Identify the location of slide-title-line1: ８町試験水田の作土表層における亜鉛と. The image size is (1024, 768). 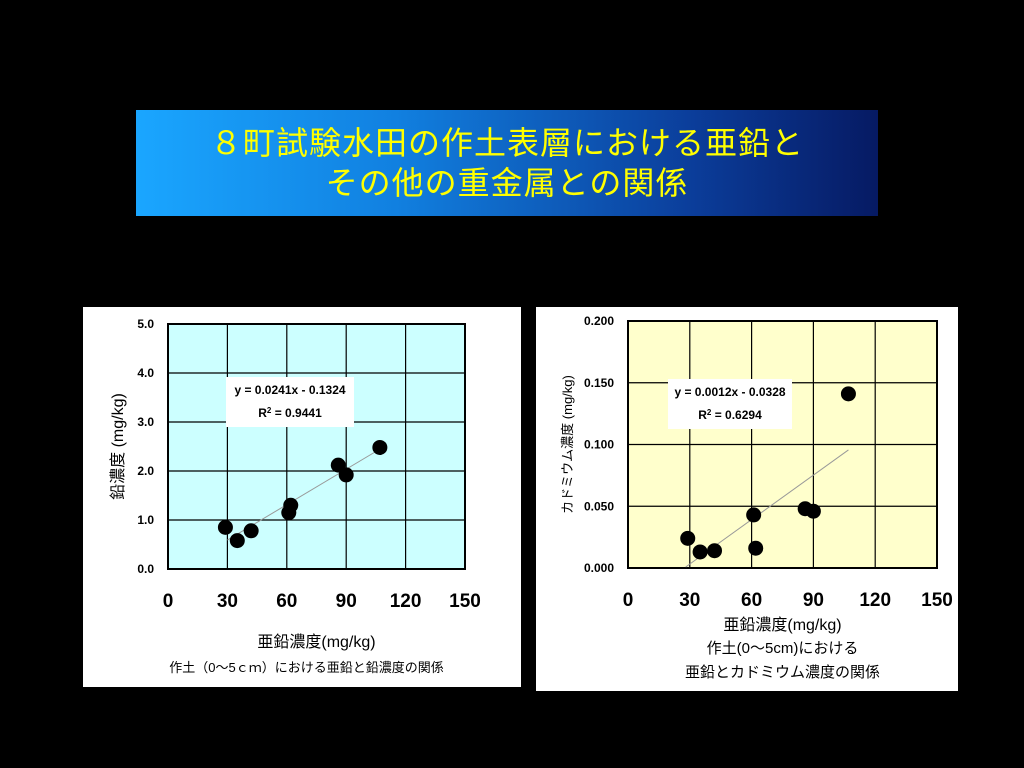
(506, 143).